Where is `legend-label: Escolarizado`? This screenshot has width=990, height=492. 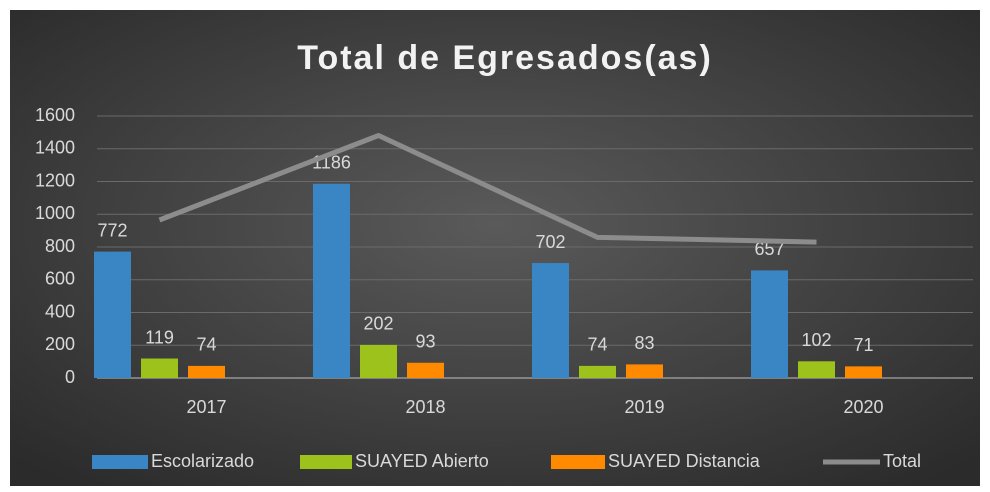
legend-label: Escolarizado is located at coordinates (202, 461).